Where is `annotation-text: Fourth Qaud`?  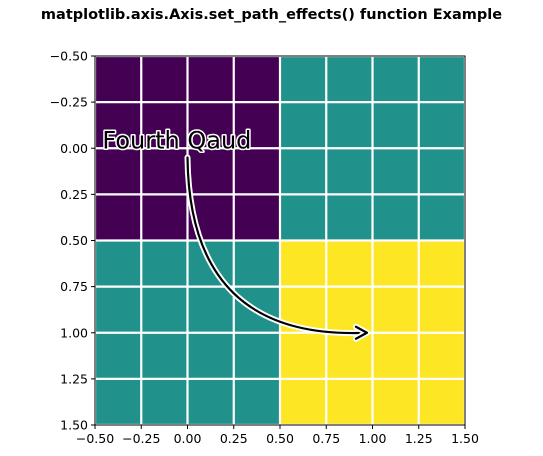 annotation-text: Fourth Qaud is located at coordinates (176, 140).